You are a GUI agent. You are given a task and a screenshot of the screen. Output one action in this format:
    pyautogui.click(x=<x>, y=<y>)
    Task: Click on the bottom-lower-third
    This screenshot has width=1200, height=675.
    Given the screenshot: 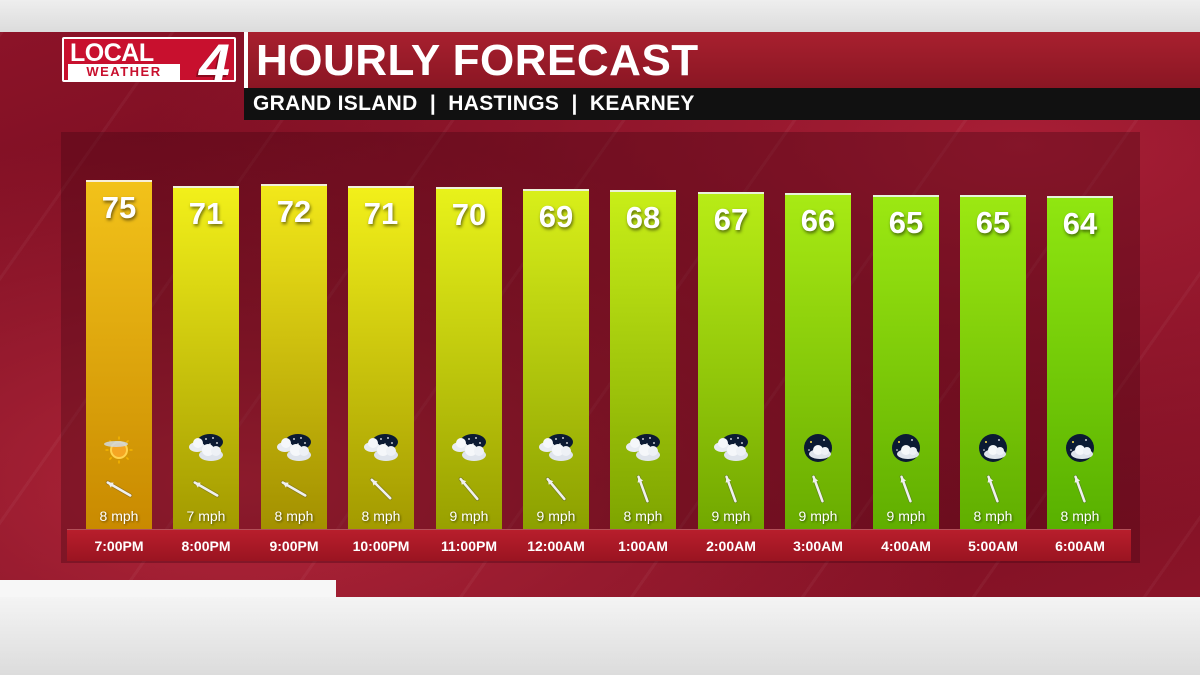 What is the action you would take?
    pyautogui.click(x=600, y=636)
    